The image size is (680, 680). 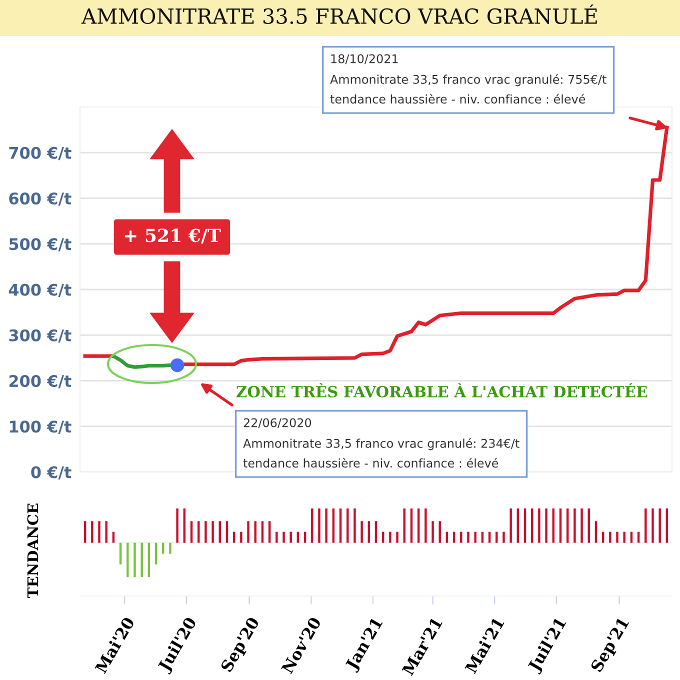 I want to click on y-tick-label: 100 €/t, so click(x=41, y=427).